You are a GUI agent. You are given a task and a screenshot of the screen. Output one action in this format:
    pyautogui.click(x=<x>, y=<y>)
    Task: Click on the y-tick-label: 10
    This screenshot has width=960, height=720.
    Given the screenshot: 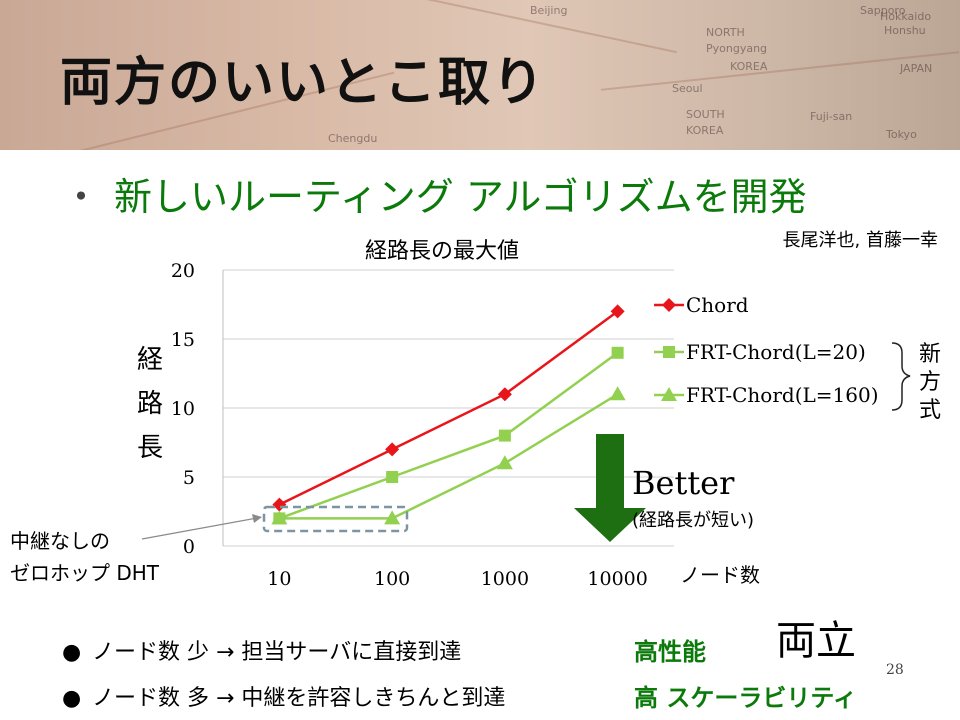 What is the action you would take?
    pyautogui.click(x=183, y=409)
    